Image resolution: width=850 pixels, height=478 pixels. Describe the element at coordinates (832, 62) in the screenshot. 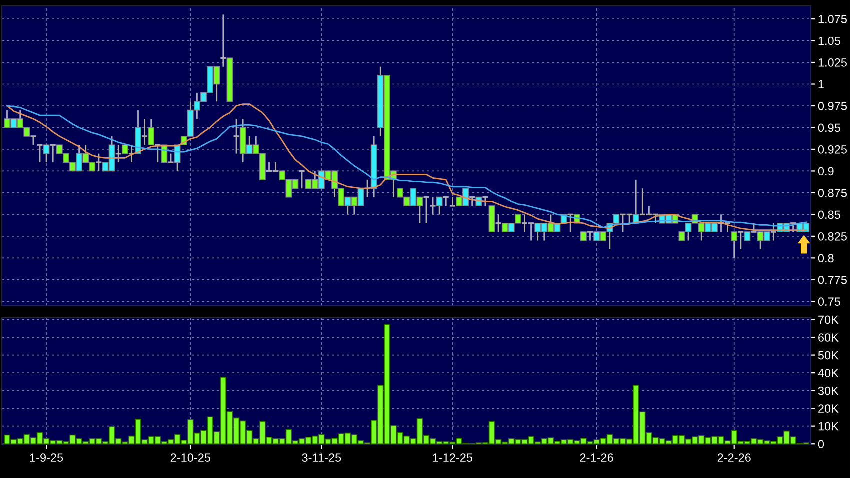

I see `y-tick-label: 1.025` at that location.